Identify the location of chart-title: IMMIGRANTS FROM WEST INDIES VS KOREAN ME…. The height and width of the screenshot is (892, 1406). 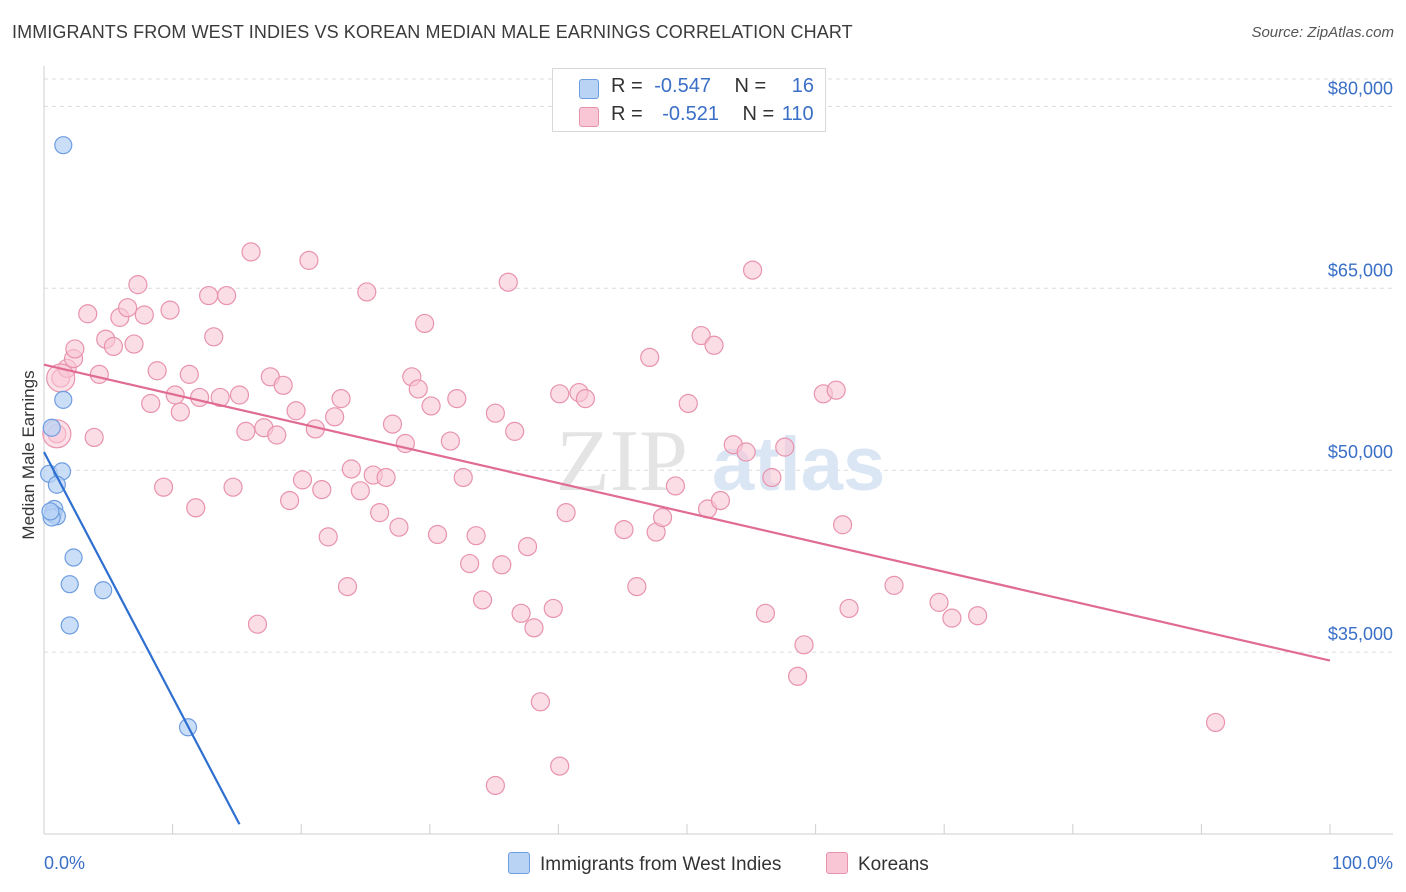
(432, 32).